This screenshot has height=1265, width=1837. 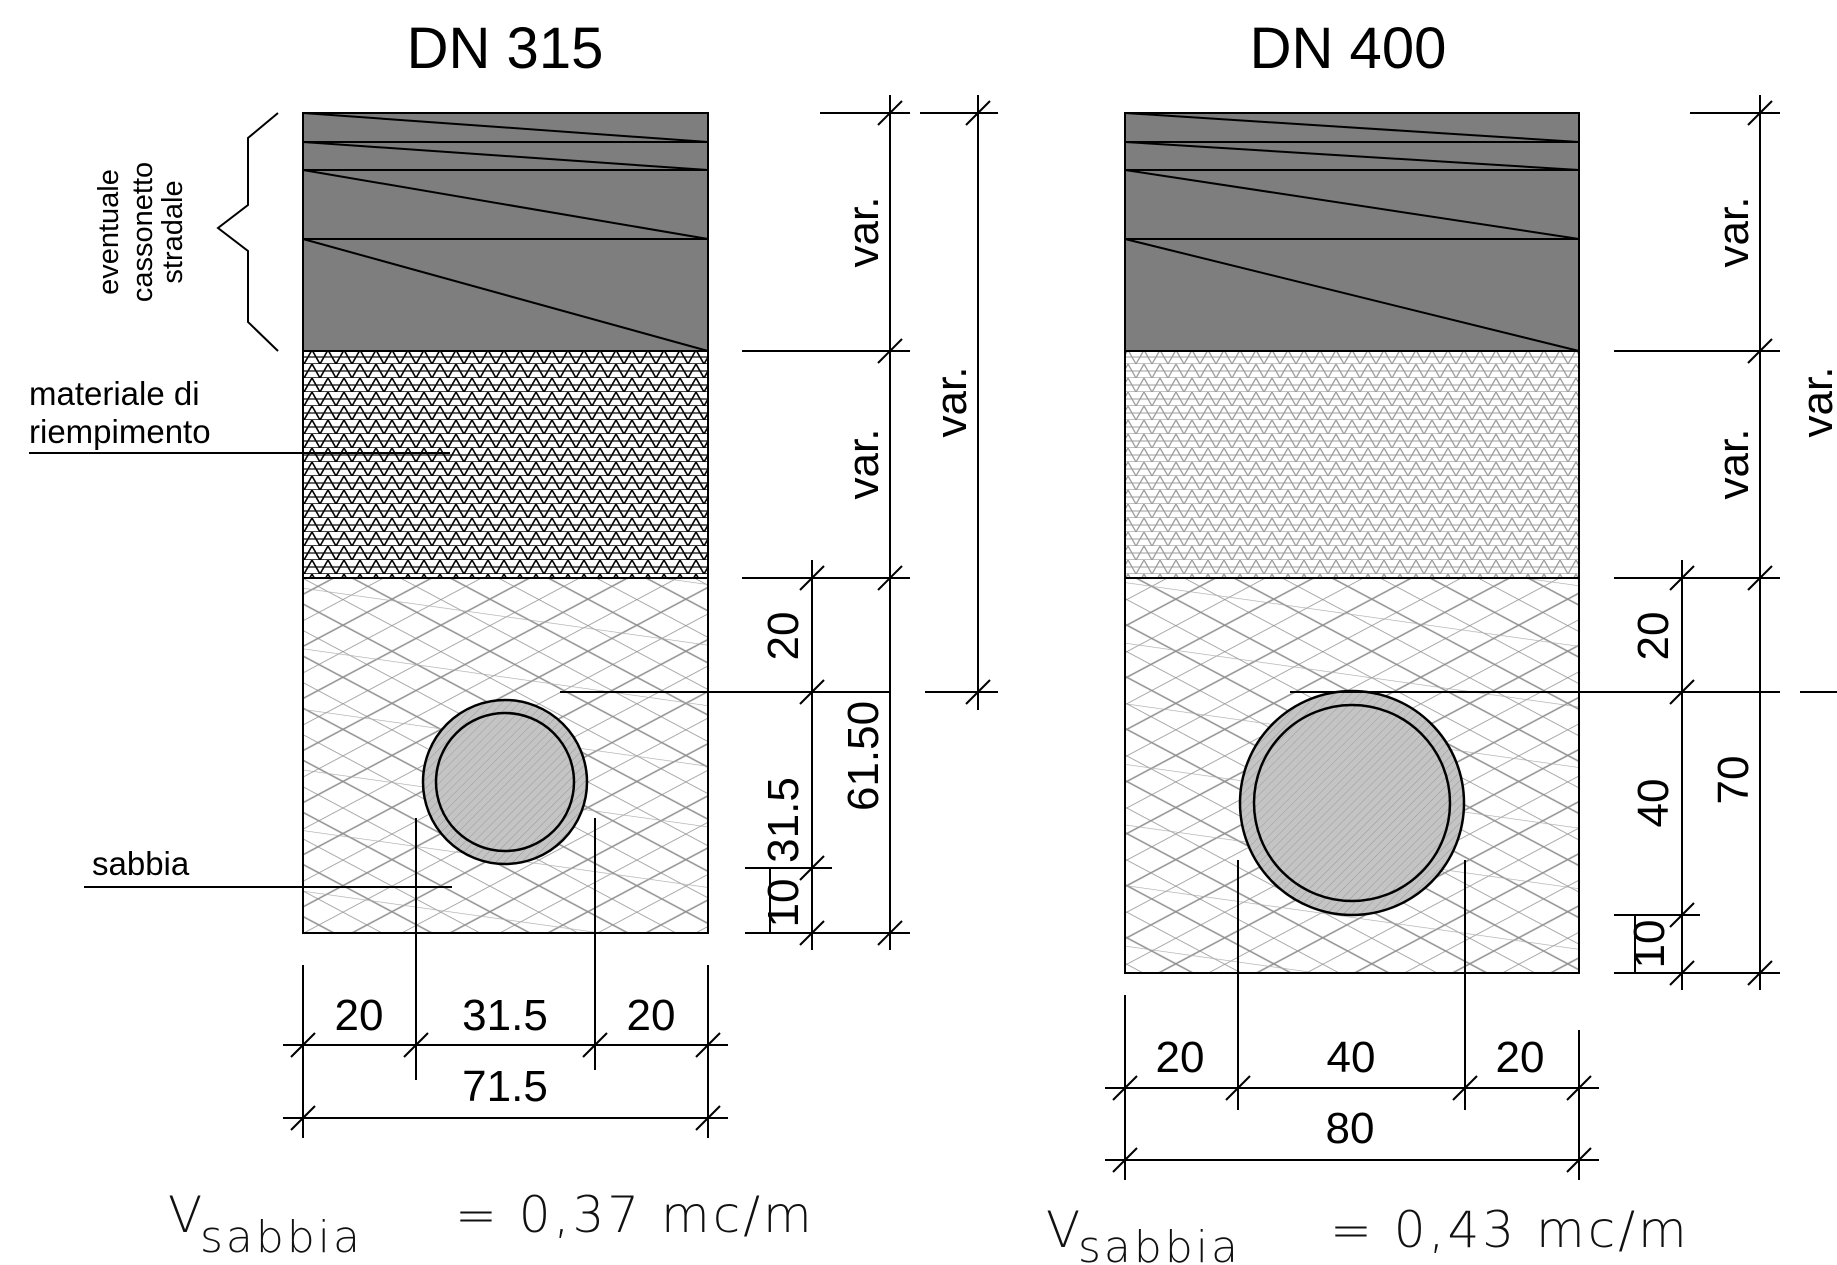 I want to click on svg-text: cassonetto, so click(x=143, y=232).